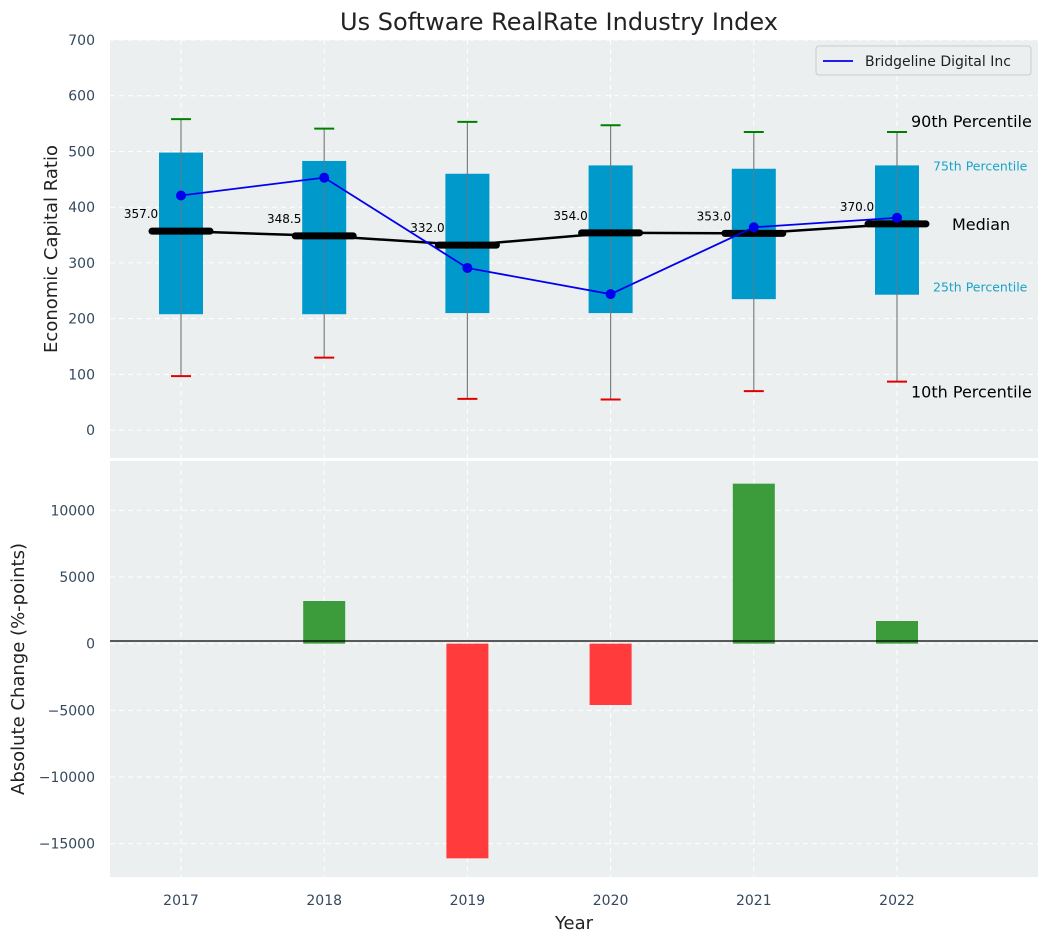 This screenshot has height=942, width=1048. What do you see at coordinates (753, 227) in the screenshot?
I see `series-point-2021` at bounding box center [753, 227].